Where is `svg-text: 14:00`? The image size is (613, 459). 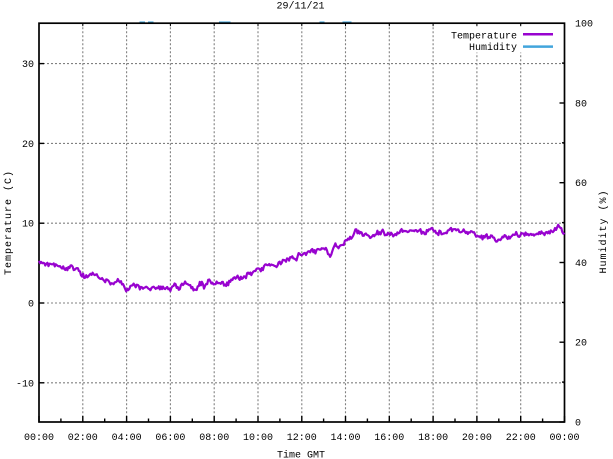
svg-text: 14:00 is located at coordinates (345, 438).